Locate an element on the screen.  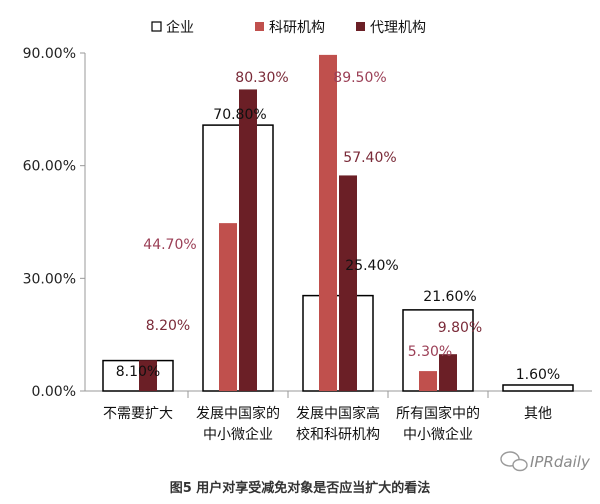
data-label: 25.40% is located at coordinates (371, 266).